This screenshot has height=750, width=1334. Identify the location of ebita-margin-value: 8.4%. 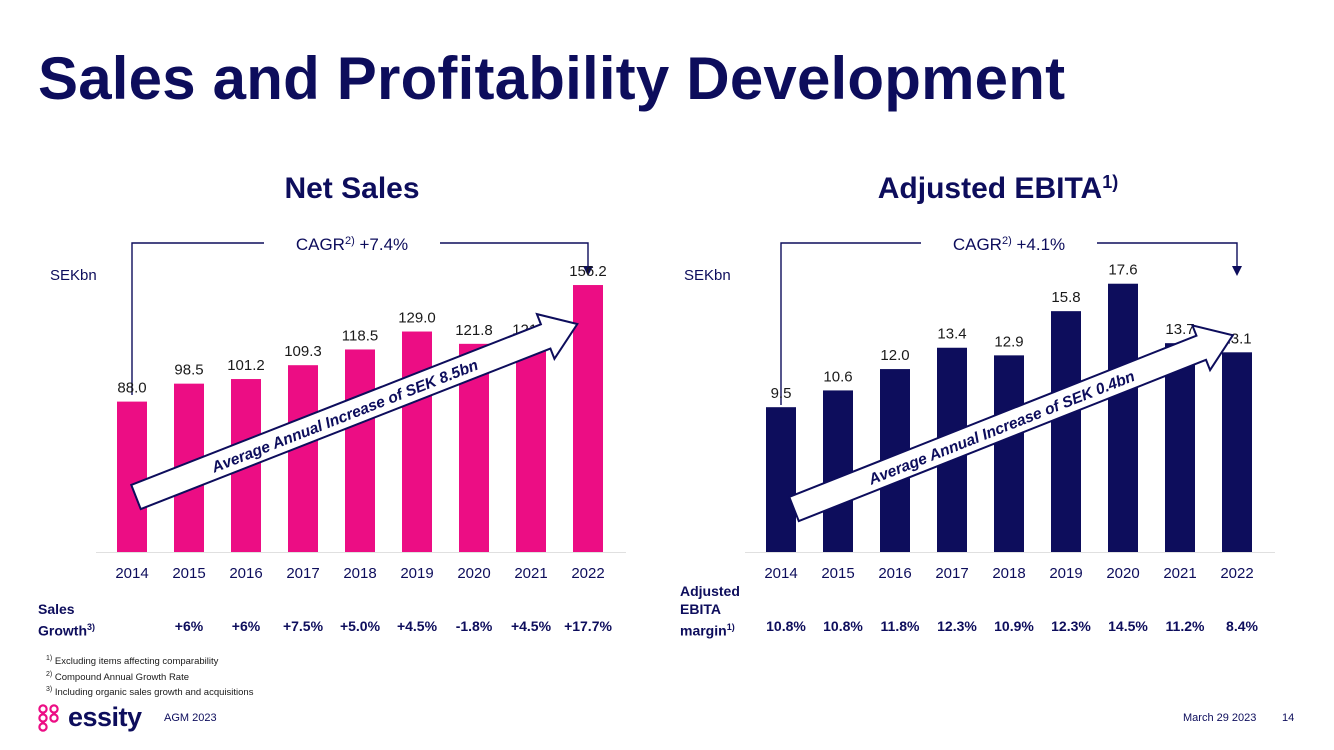
(1242, 626).